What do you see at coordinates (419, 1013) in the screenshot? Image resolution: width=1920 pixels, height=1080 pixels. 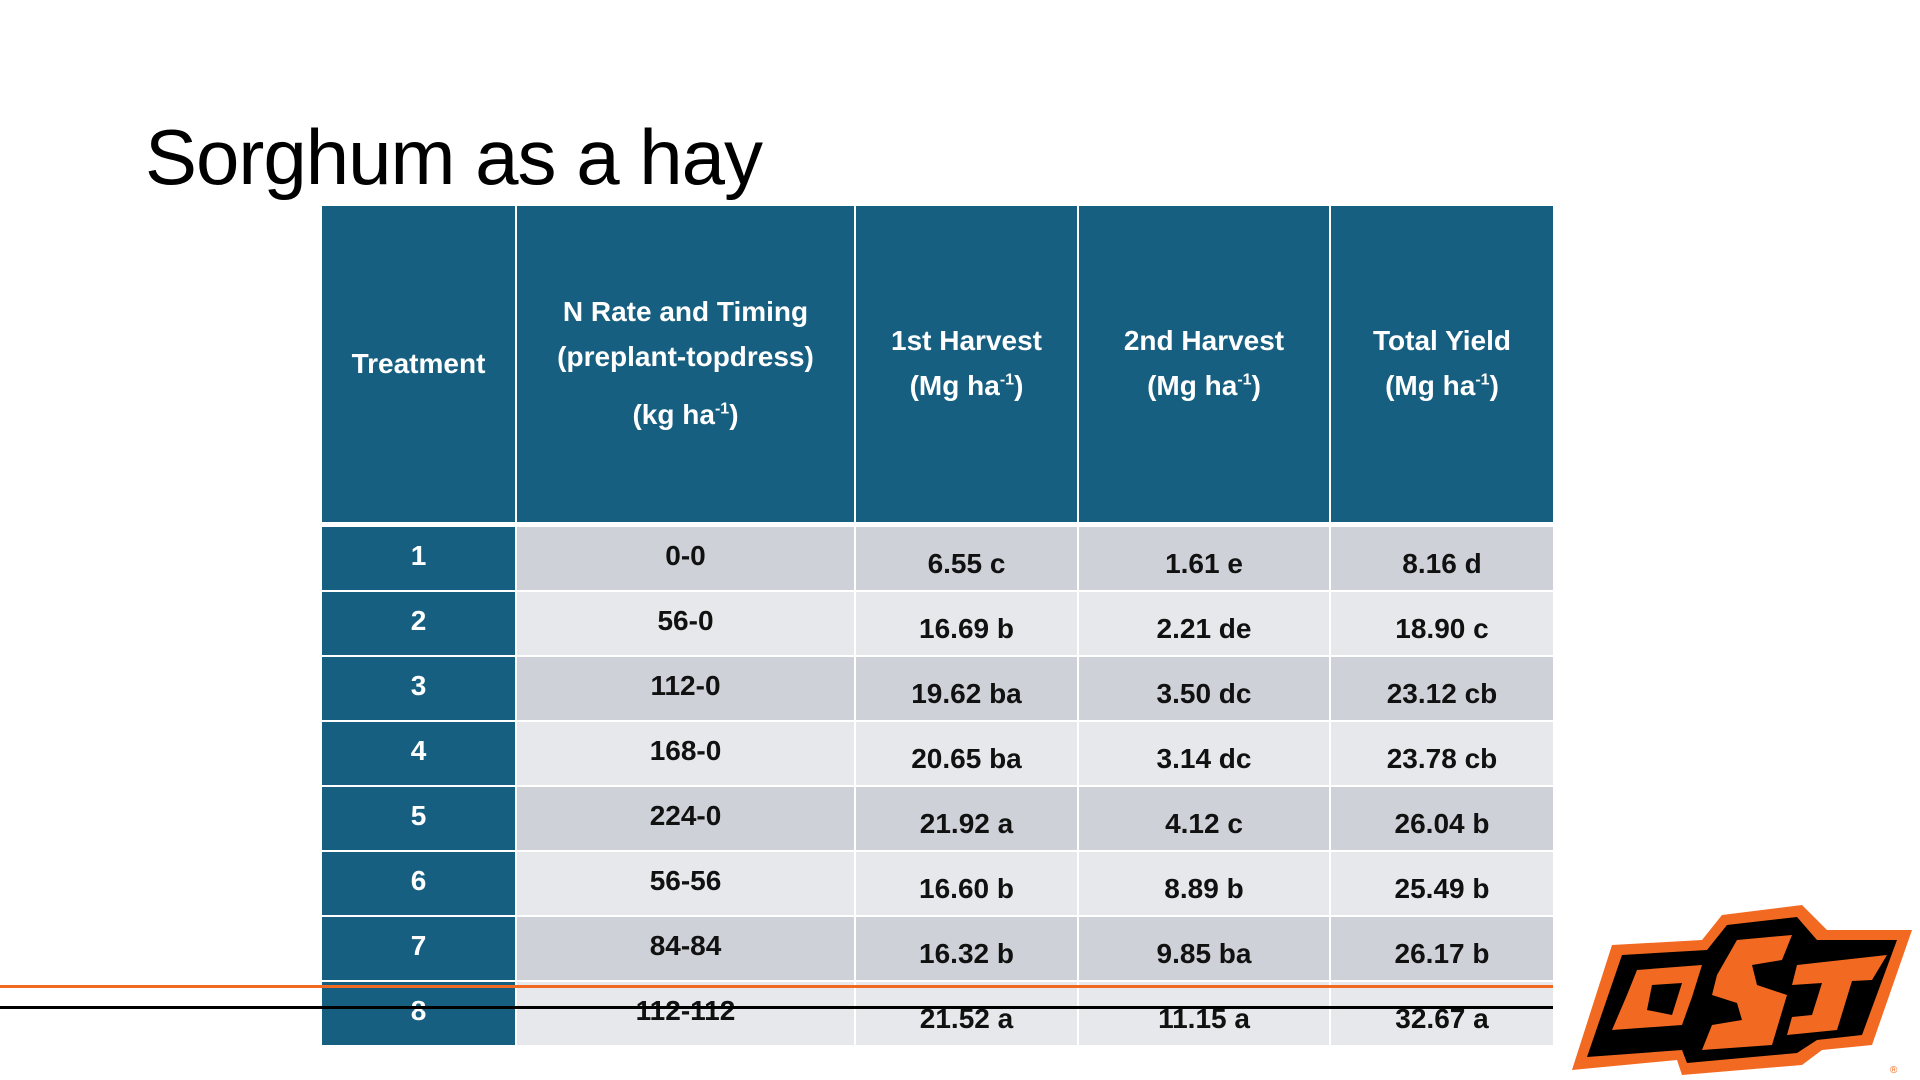 I see `treatment-cell: 8` at bounding box center [419, 1013].